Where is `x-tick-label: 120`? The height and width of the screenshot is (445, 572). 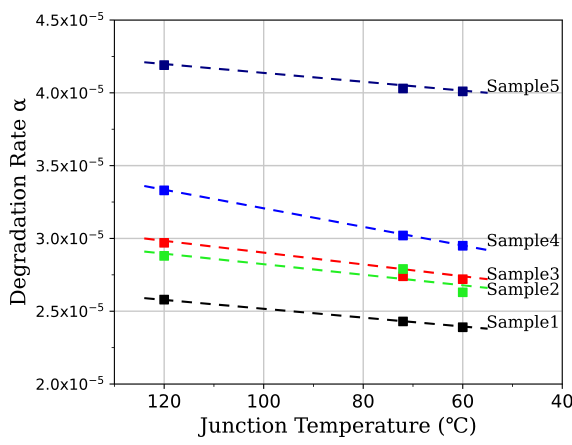
x-tick-label: 120 is located at coordinates (164, 401).